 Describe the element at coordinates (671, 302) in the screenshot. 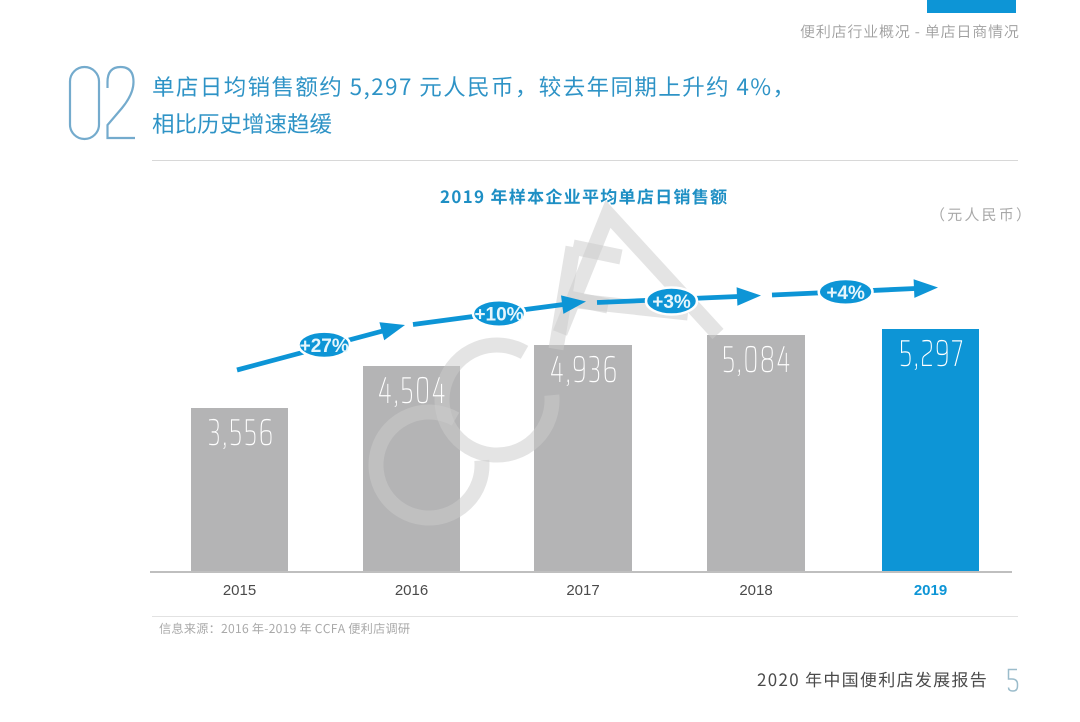

I see `svg-text: +3%` at that location.